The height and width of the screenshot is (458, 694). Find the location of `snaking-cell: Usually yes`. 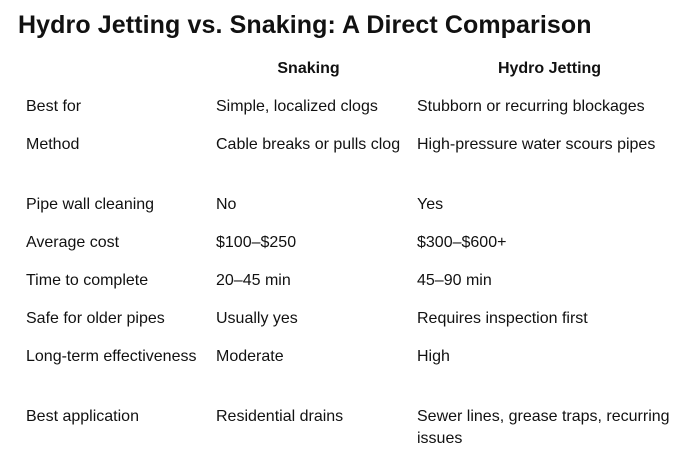

snaking-cell: Usually yes is located at coordinates (257, 318).